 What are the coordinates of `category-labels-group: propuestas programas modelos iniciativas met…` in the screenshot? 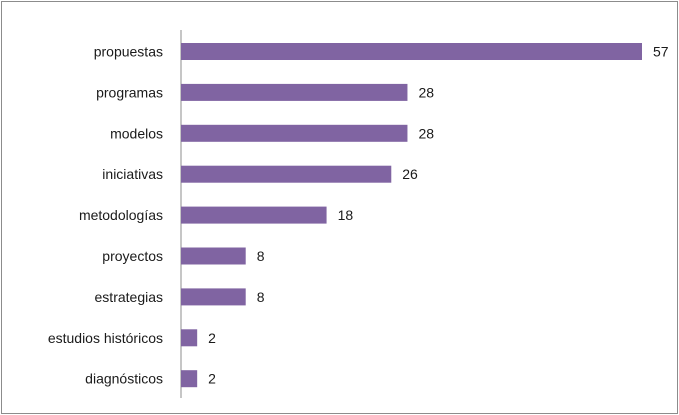 It's located at (105, 215).